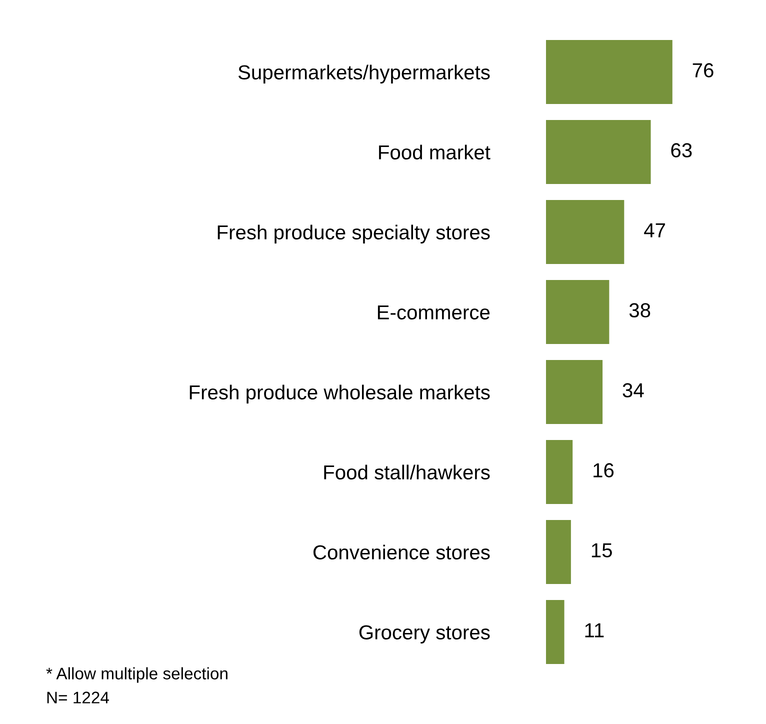  What do you see at coordinates (703, 70) in the screenshot?
I see `data-label: 76` at bounding box center [703, 70].